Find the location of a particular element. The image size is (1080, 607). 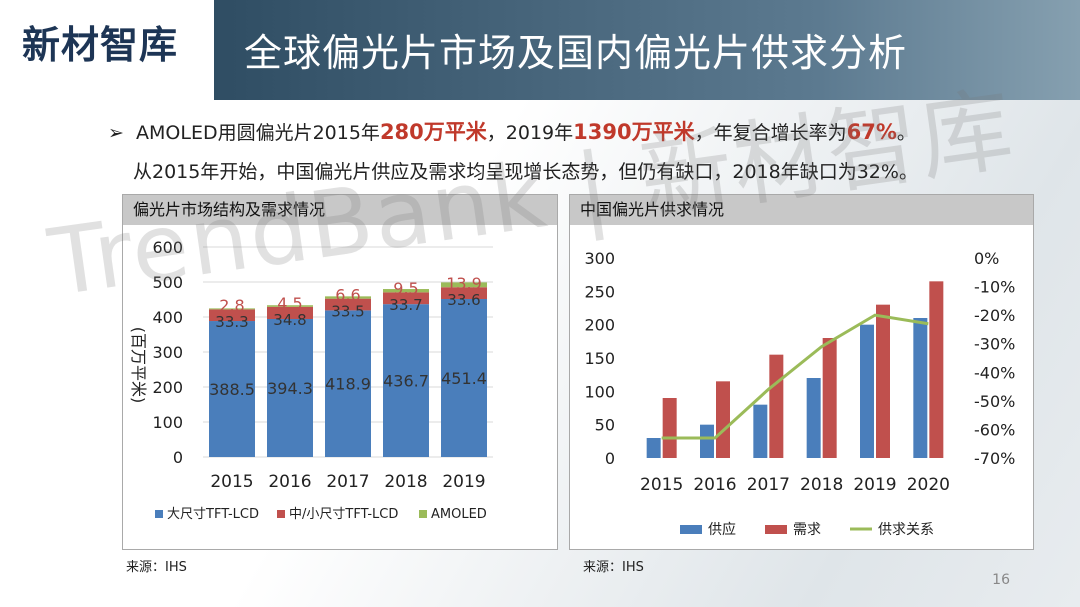

y-tick-label: 0 is located at coordinates (178, 457).